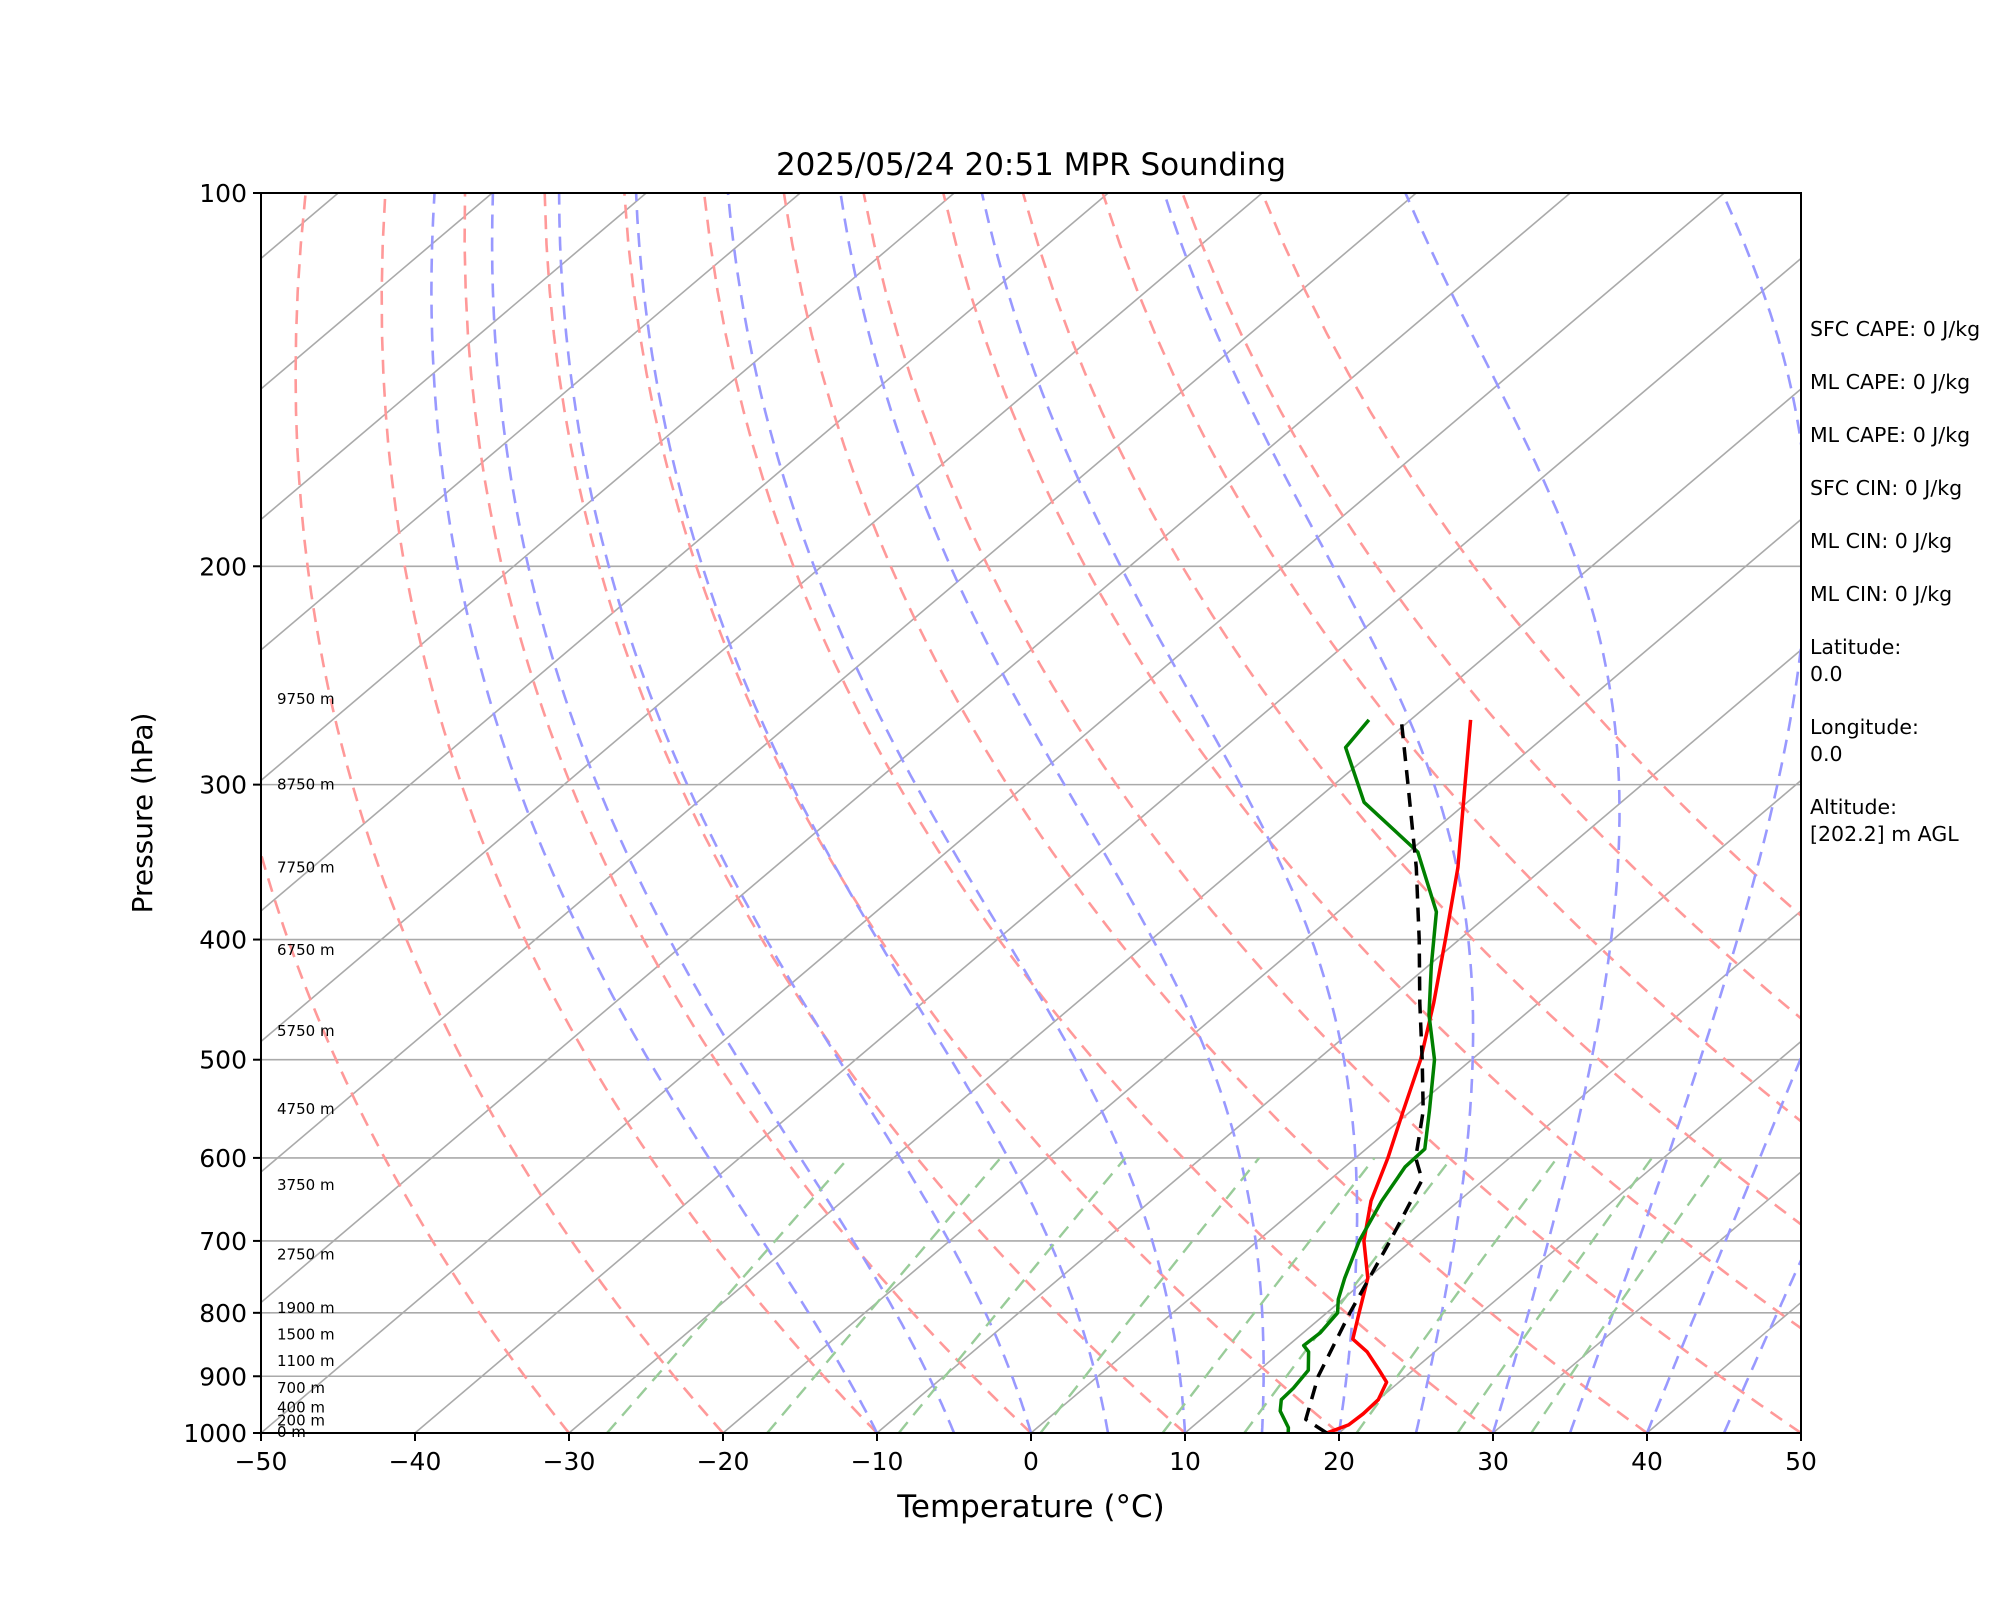 This screenshot has width=2000, height=1600. Describe the element at coordinates (1031, 165) in the screenshot. I see `chart-title: 2025/05/24 20:51 MPR Sounding` at that location.